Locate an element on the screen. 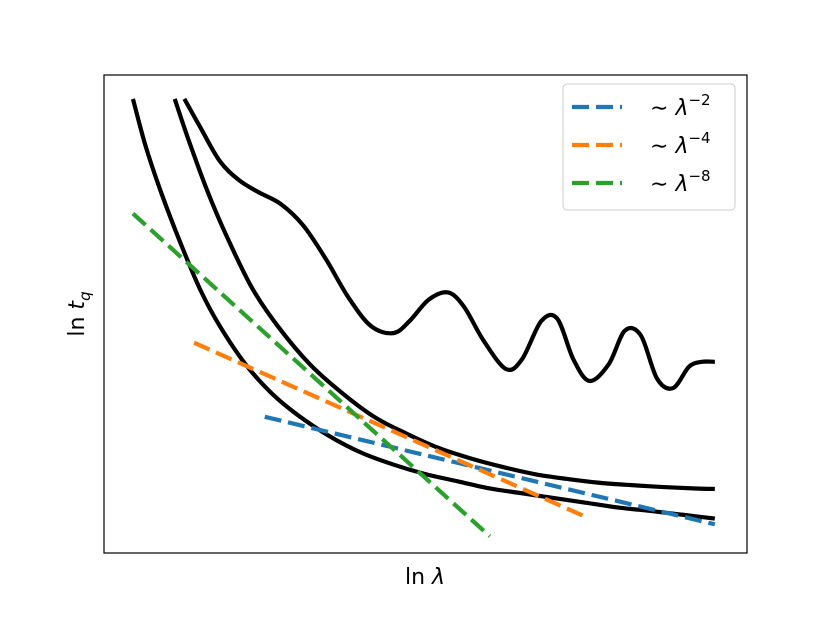 The height and width of the screenshot is (623, 830). x-axis-label: ln λ is located at coordinates (425, 577).